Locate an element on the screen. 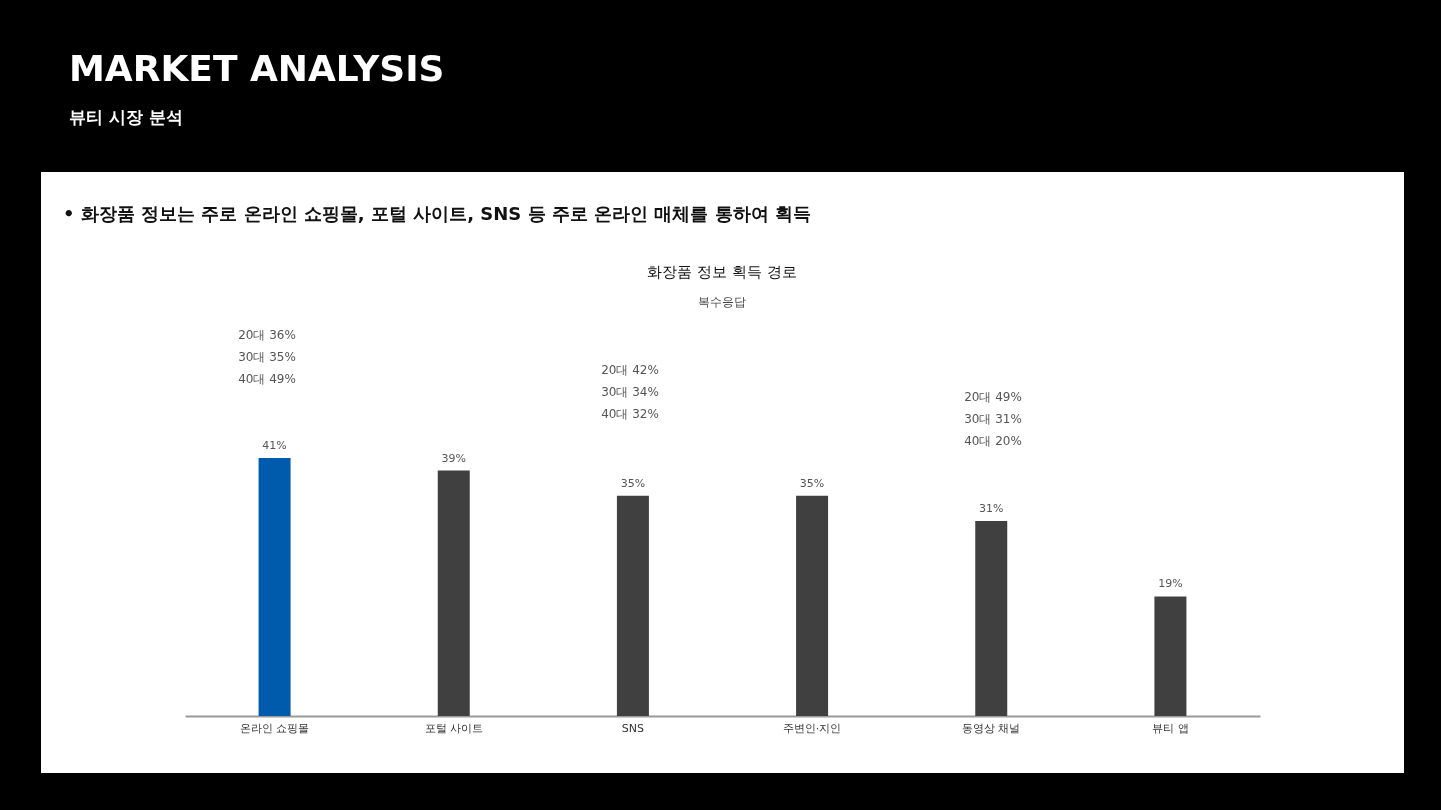  text: 20대 36% 30대 35% 40대 49% is located at coordinates (267, 357).